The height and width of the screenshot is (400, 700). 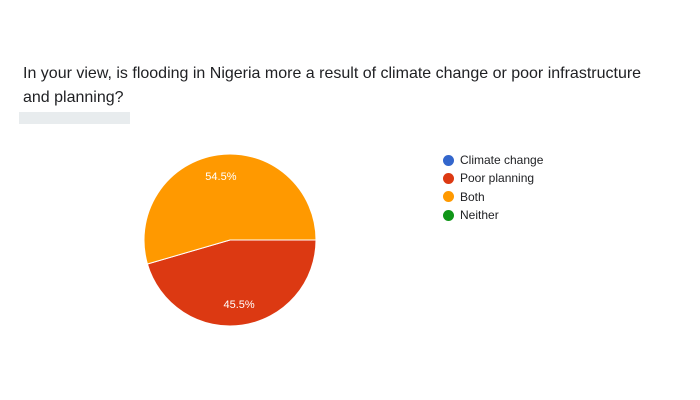 I want to click on legend-label: Poor planning, so click(x=497, y=178).